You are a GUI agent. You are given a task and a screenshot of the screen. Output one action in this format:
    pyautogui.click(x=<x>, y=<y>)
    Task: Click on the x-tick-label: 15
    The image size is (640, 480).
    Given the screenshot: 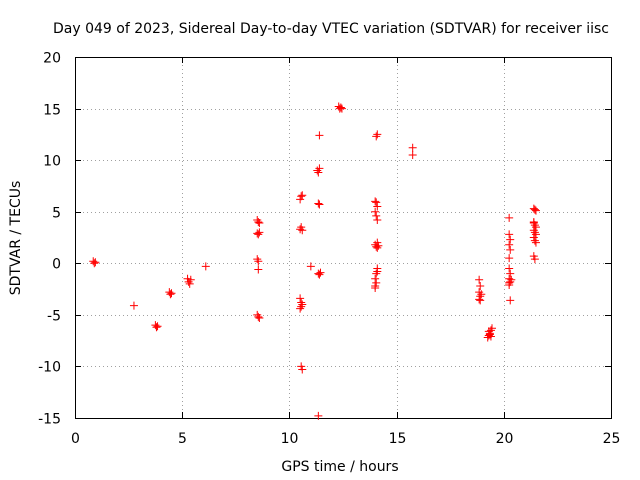 What is the action you would take?
    pyautogui.click(x=398, y=439)
    